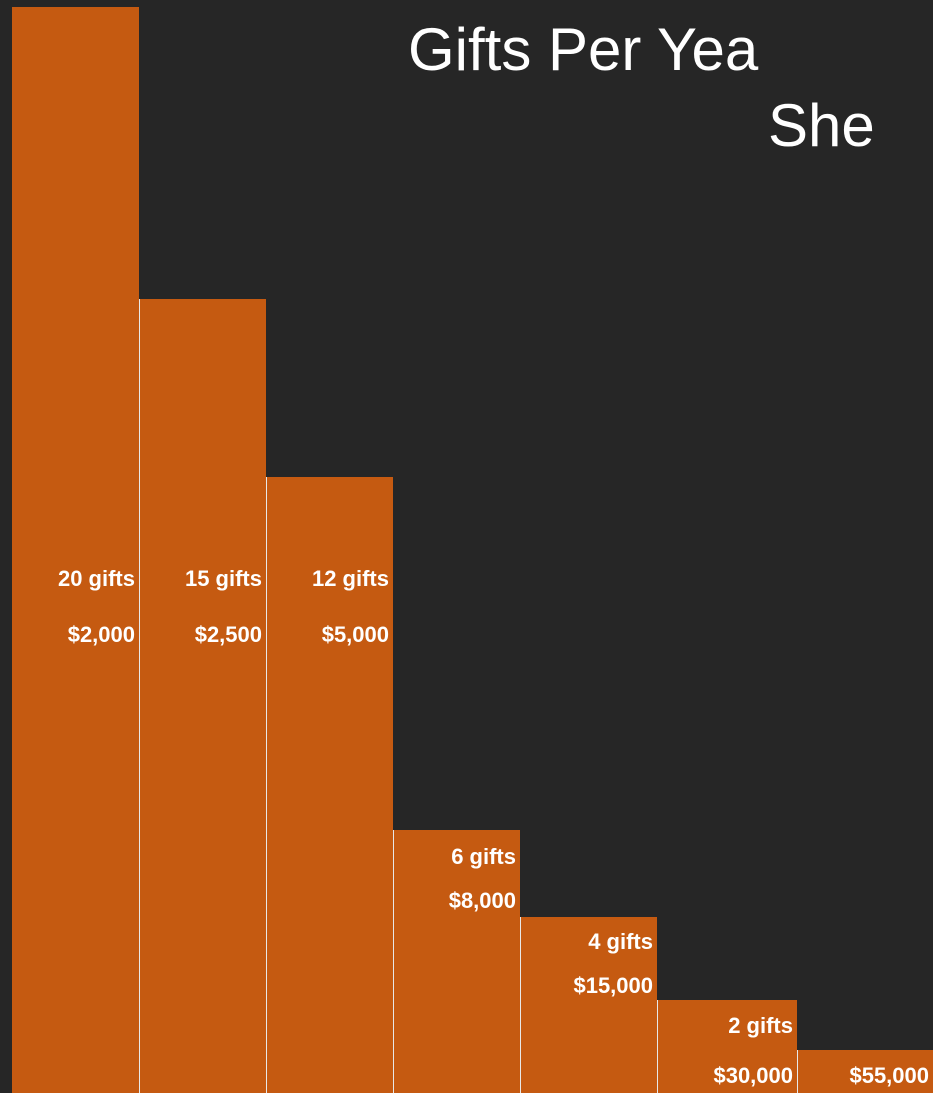  What do you see at coordinates (355, 634) in the screenshot?
I see `gift-amount: $5,000` at bounding box center [355, 634].